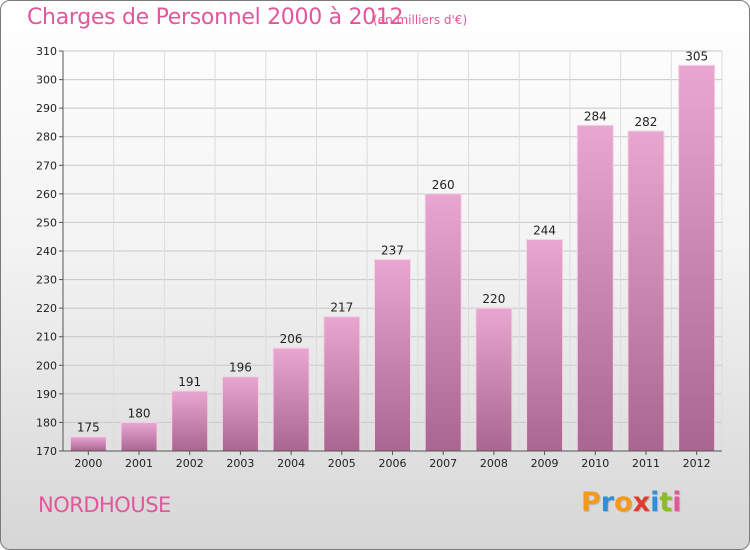 The height and width of the screenshot is (550, 750). What do you see at coordinates (666, 502) in the screenshot?
I see `logo-letter: t` at bounding box center [666, 502].